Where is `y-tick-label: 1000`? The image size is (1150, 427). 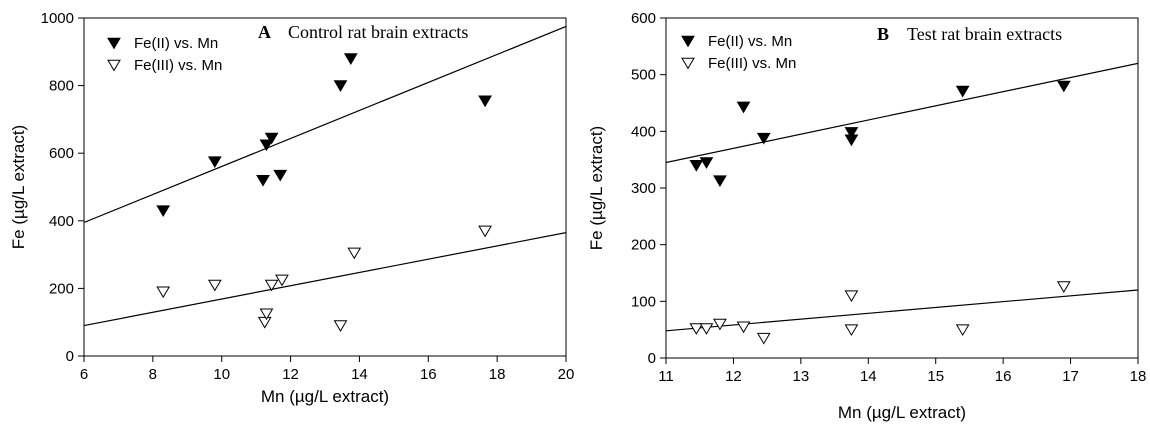 y-tick-label: 1000 is located at coordinates (57, 18).